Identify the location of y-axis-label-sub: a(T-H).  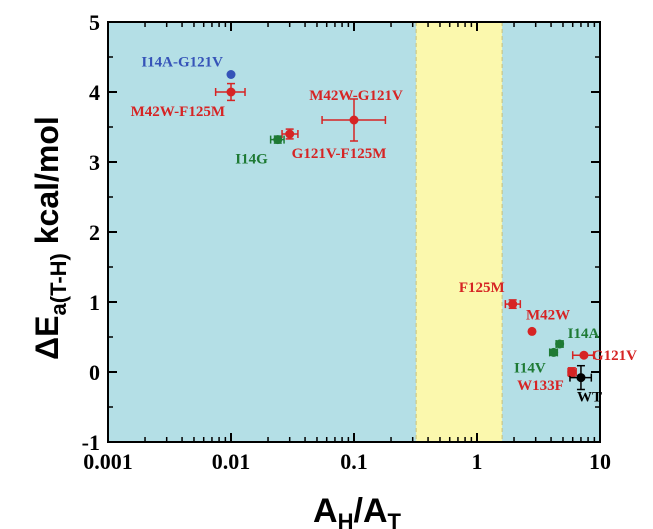
(58, 284).